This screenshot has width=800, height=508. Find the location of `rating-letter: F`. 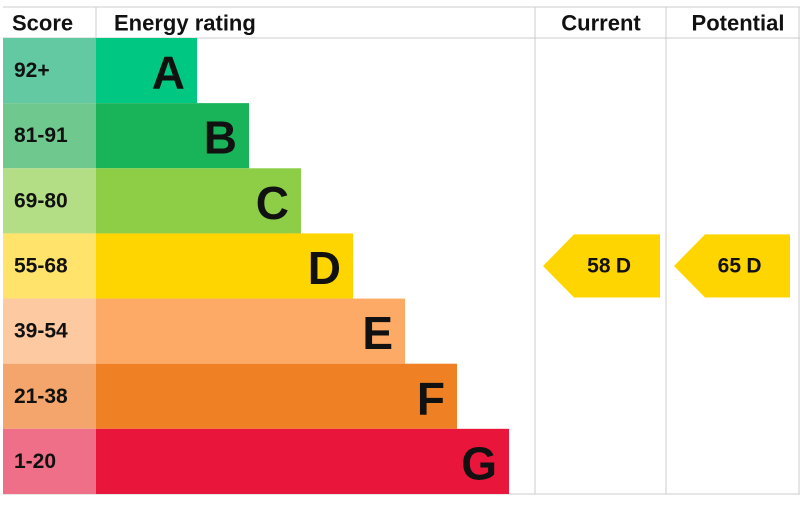

rating-letter: F is located at coordinates (431, 398).